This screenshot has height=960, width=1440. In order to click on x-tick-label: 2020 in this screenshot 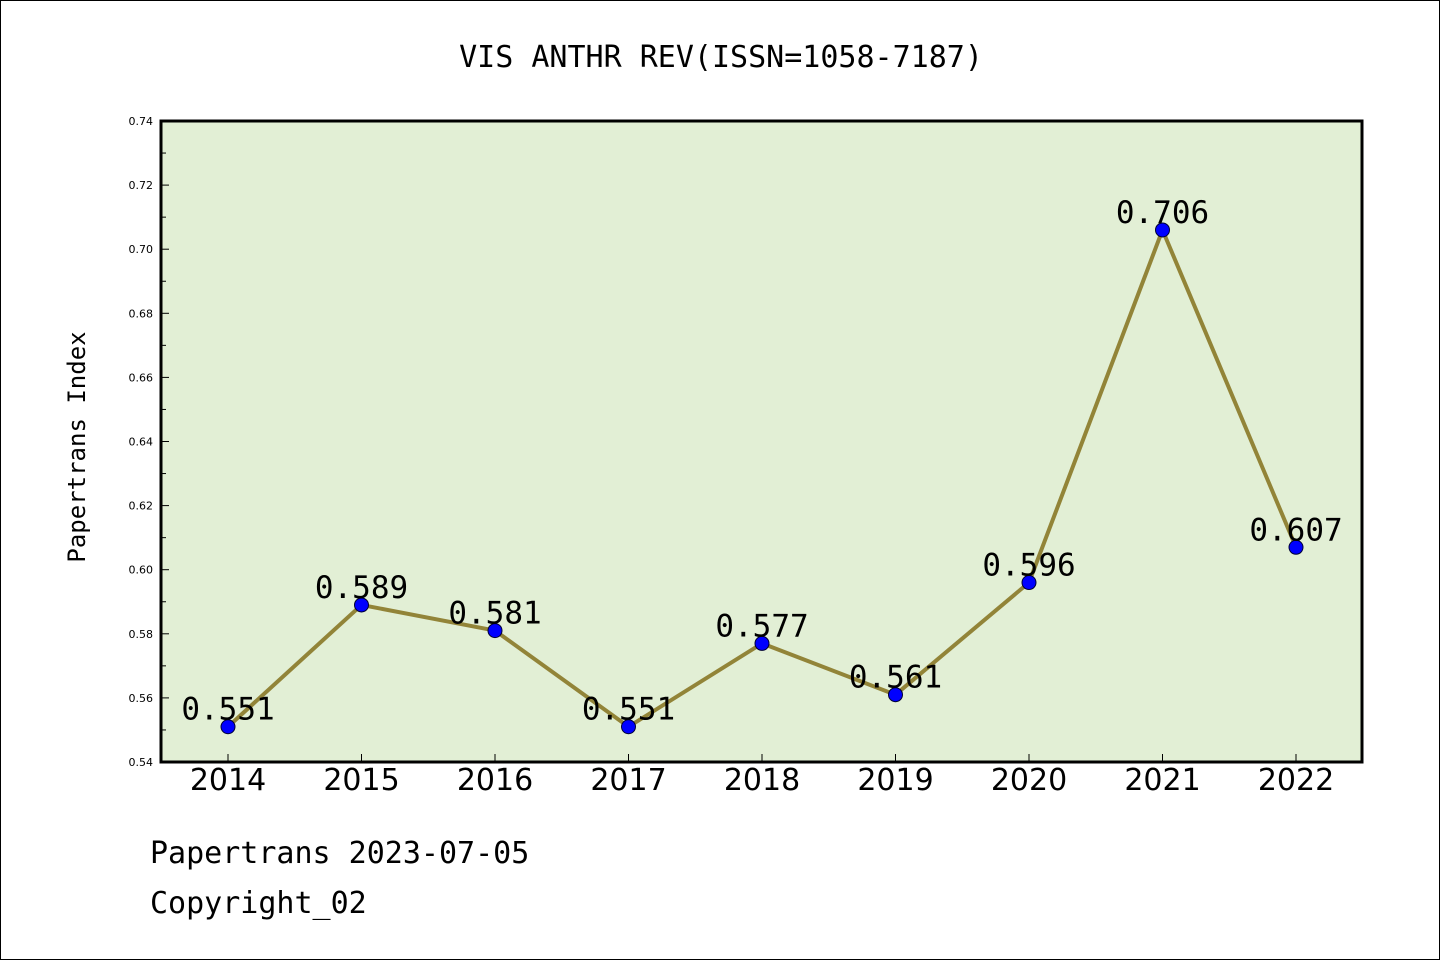, I will do `click(1029, 780)`.